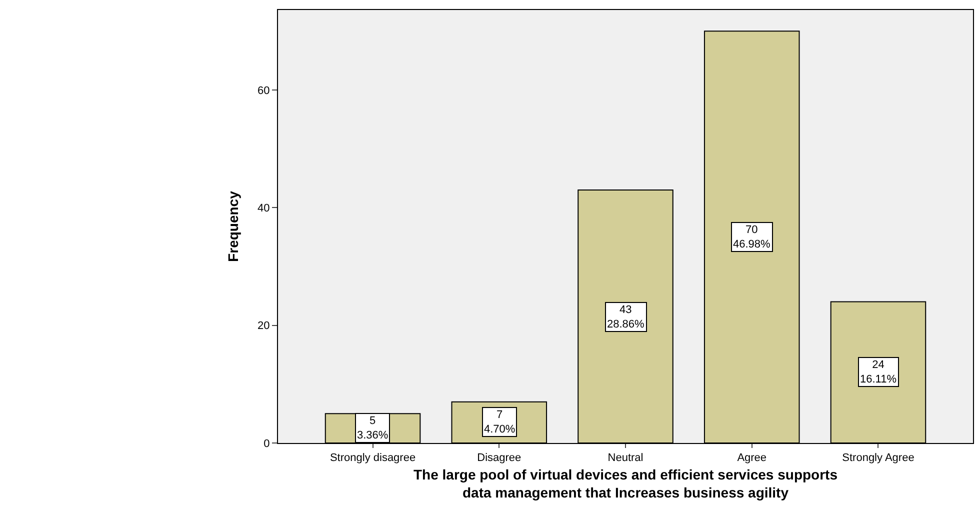  What do you see at coordinates (267, 444) in the screenshot?
I see `y-tick-label: 0` at bounding box center [267, 444].